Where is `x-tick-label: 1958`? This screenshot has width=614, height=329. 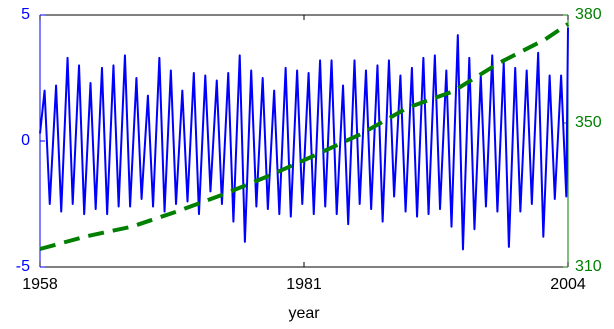 x-tick-label: 1958 is located at coordinates (40, 284).